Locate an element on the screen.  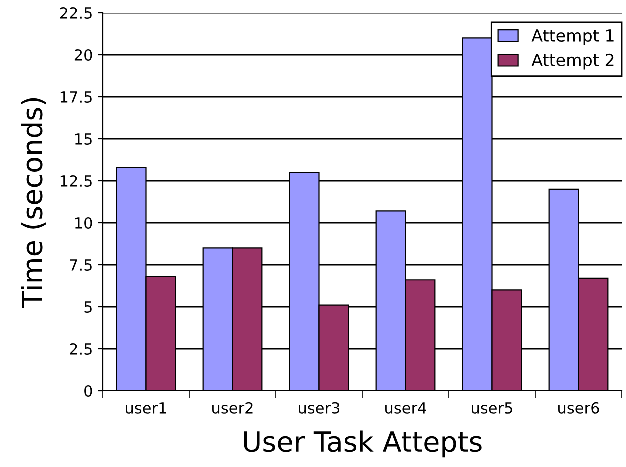
legend-label: Attempt 2 is located at coordinates (573, 62).